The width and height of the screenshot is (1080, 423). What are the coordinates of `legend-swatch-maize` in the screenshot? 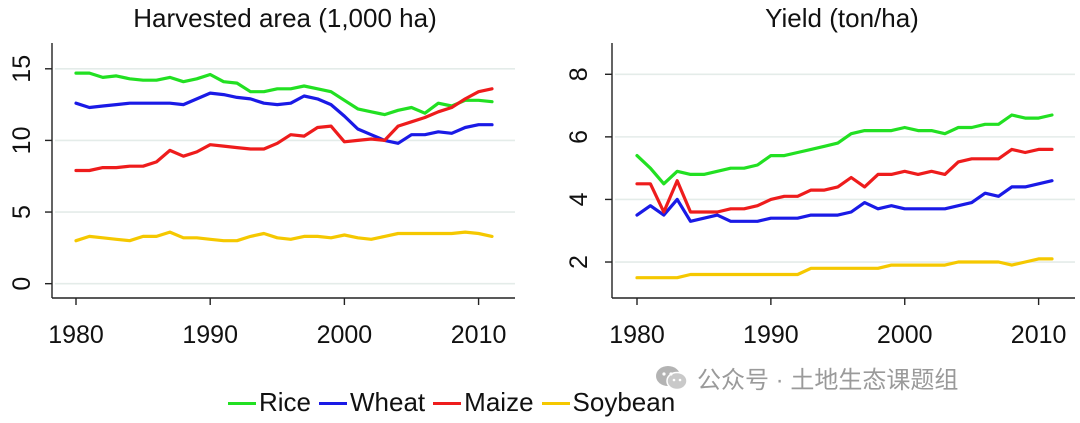 It's located at (447, 403).